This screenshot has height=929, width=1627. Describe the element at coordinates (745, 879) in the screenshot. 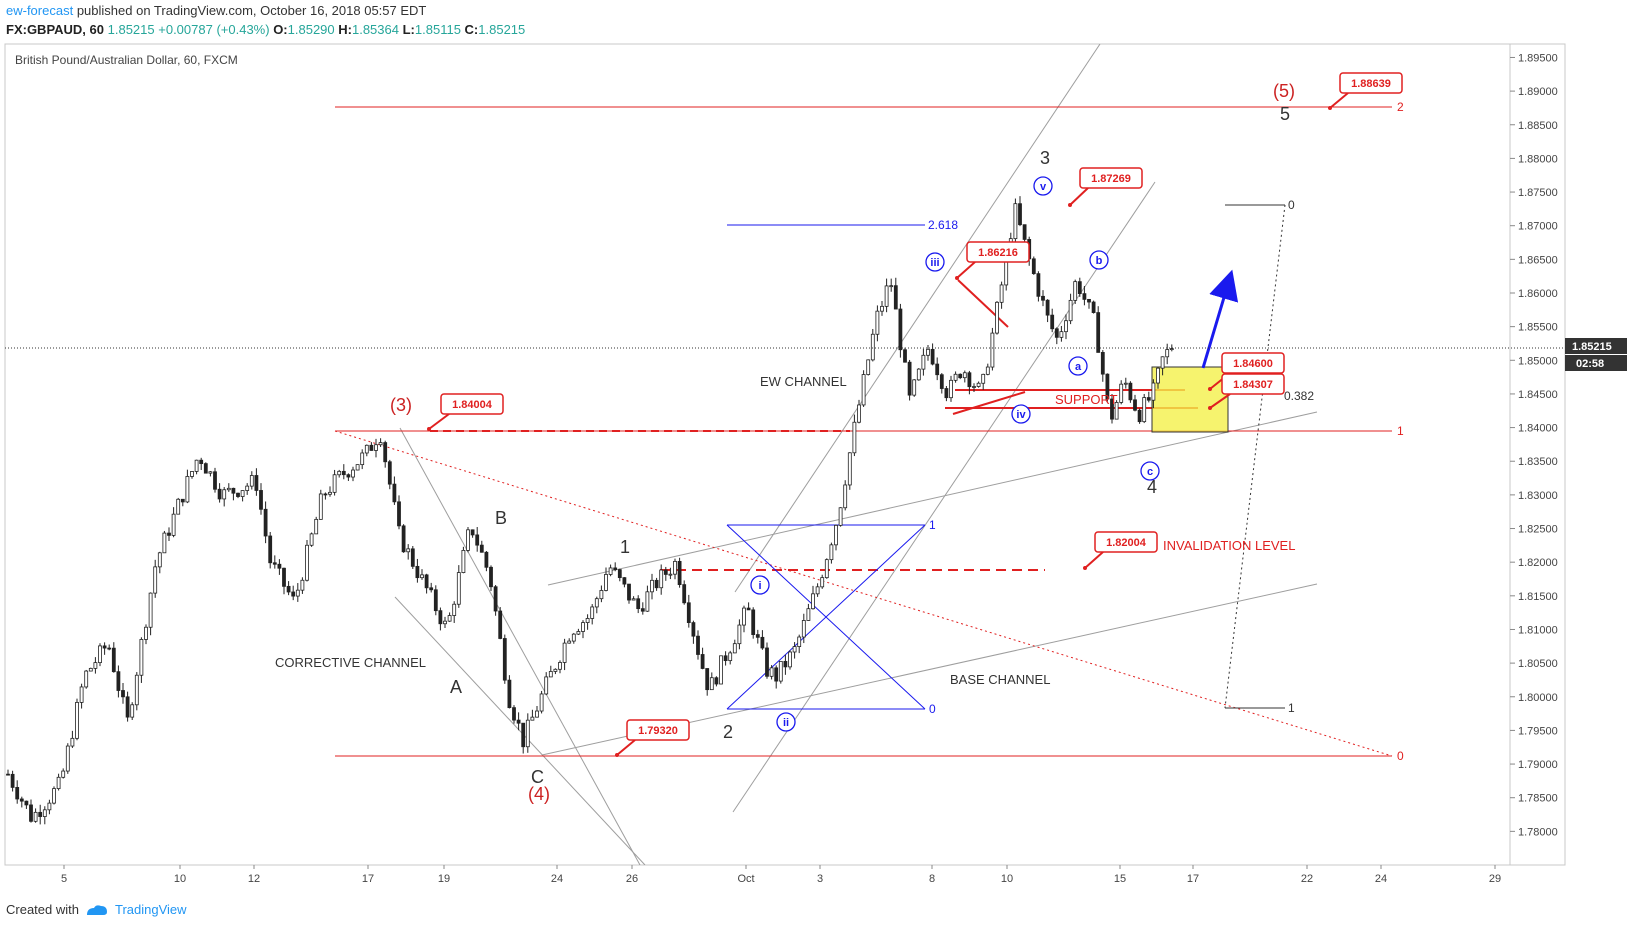

I see `x-tick-label: Oct` at that location.